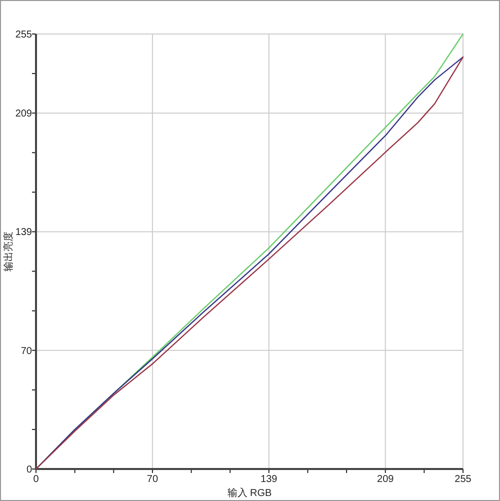 This screenshot has width=500, height=501. Describe the element at coordinates (152, 479) in the screenshot. I see `x-tick-label: 70` at that location.